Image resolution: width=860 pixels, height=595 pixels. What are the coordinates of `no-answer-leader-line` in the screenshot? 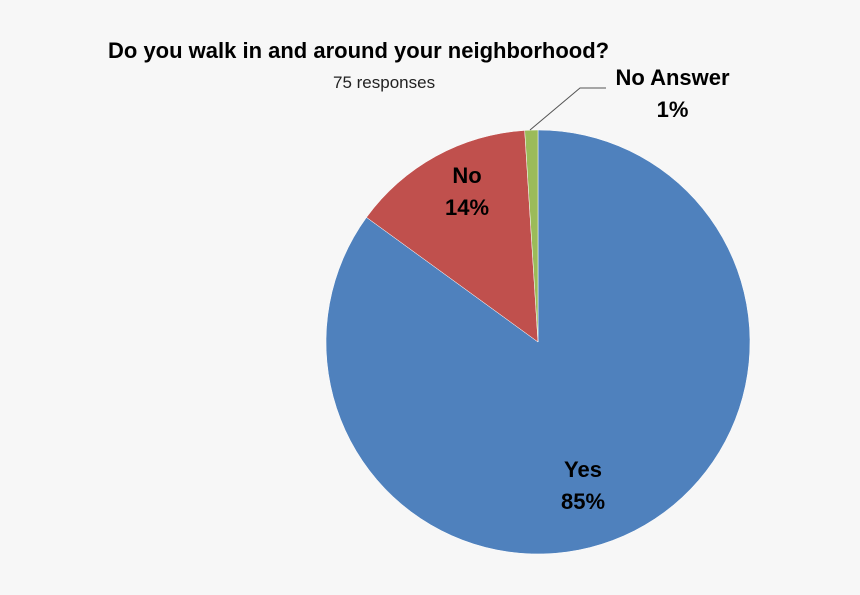 It's located at (567, 109).